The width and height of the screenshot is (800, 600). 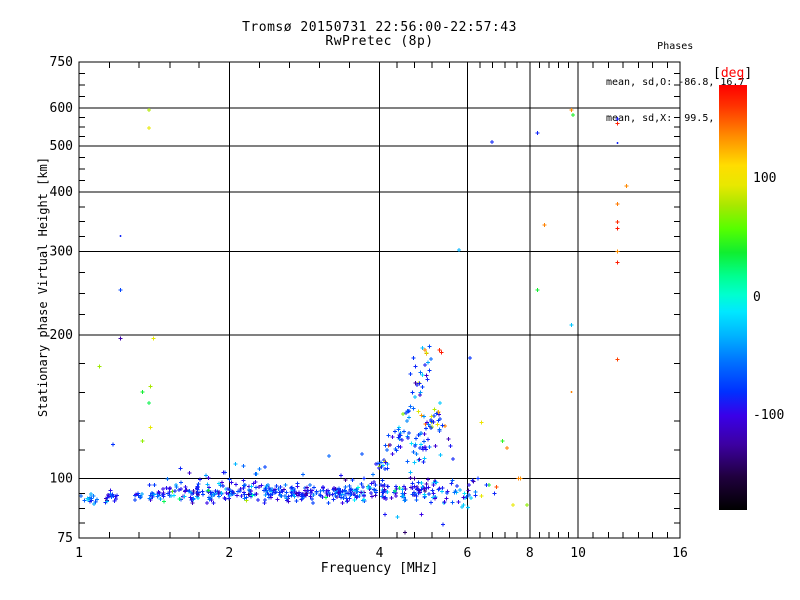 What do you see at coordinates (61, 192) in the screenshot?
I see `y-tick-label: 400` at bounding box center [61, 192].